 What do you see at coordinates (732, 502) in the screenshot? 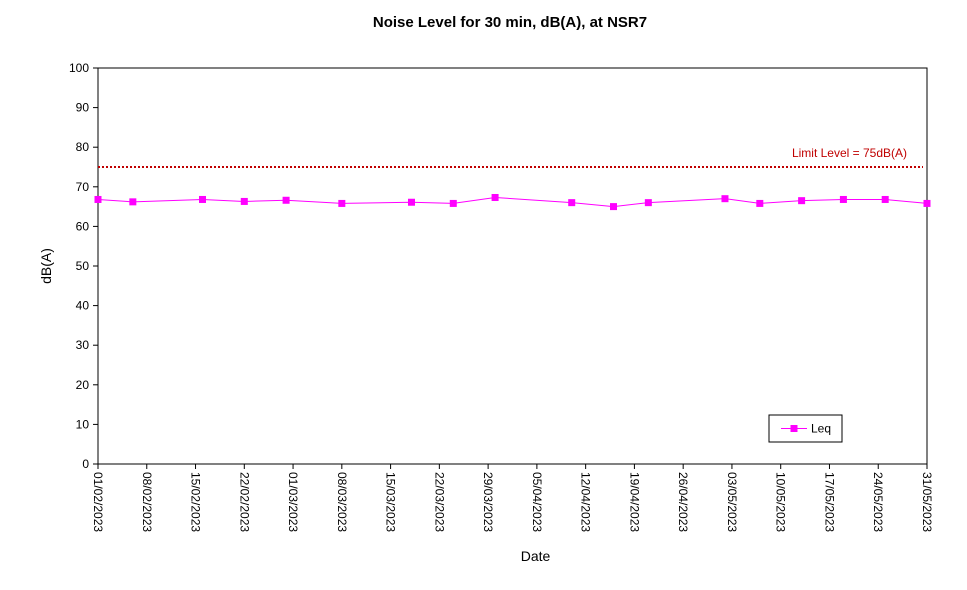
I see `x-tick-label-13: 03/05/2023` at bounding box center [732, 502].